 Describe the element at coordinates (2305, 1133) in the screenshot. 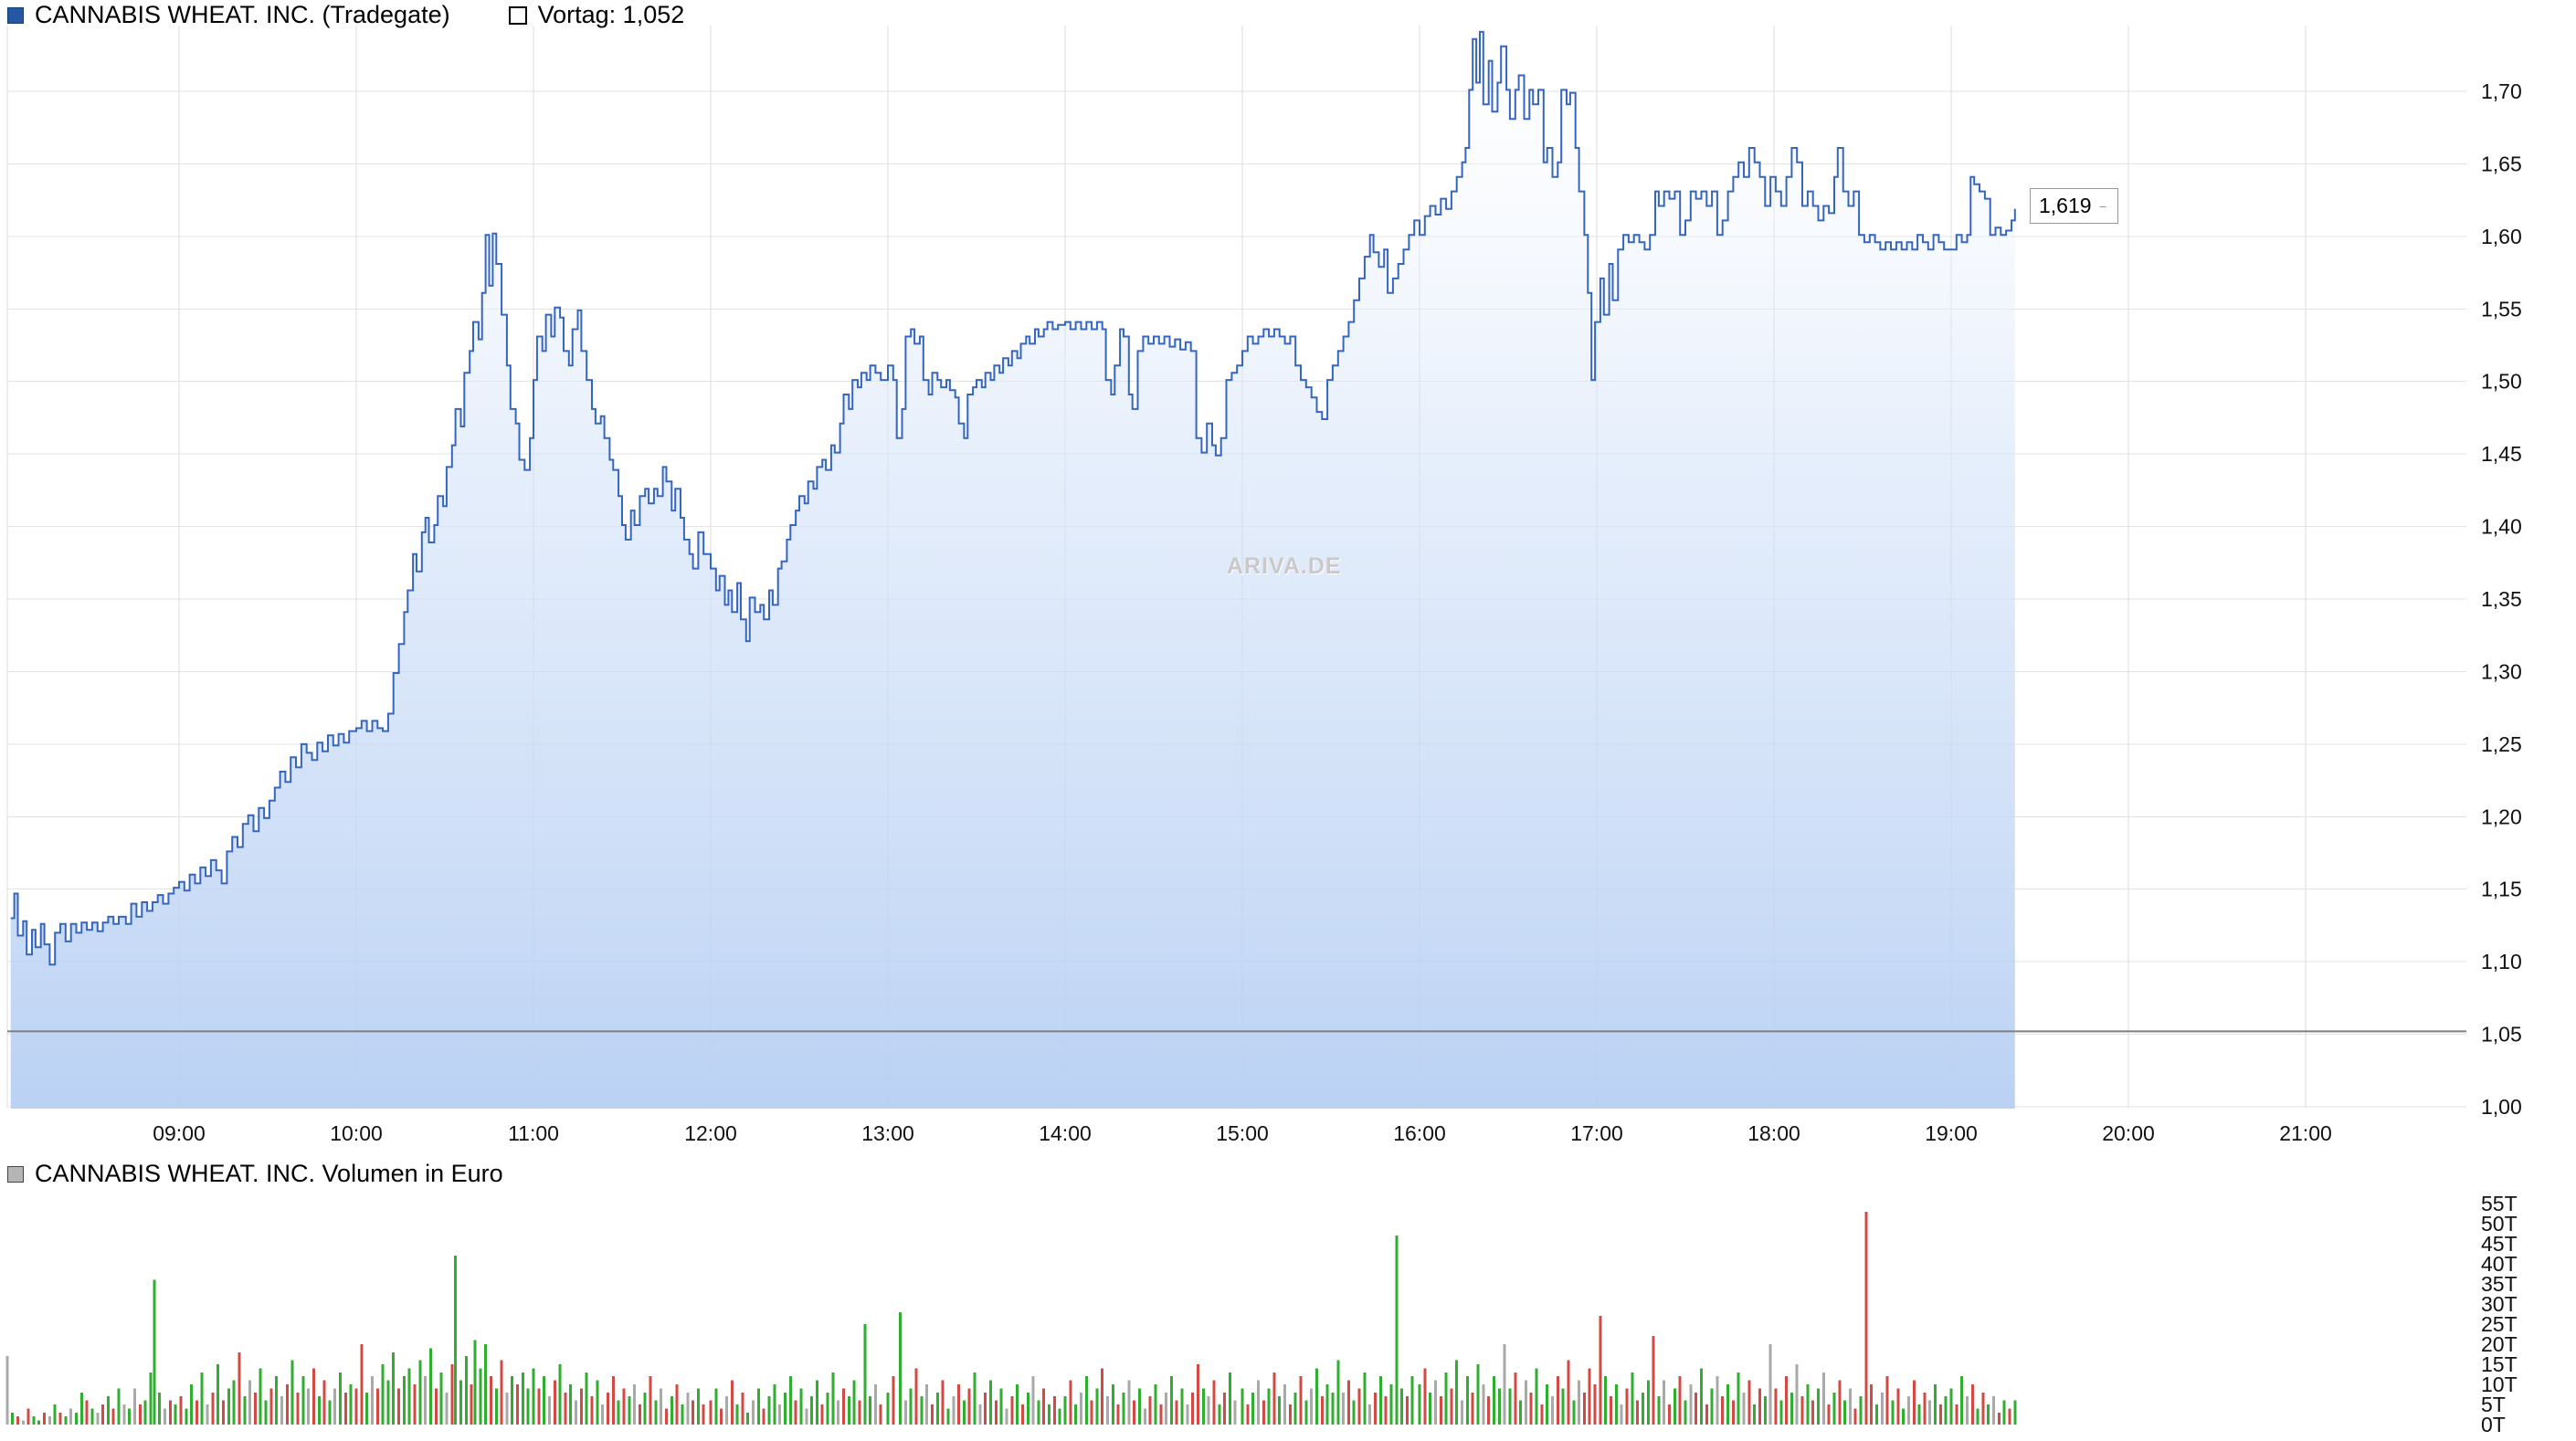

I see `time-axis-tick-label: 21:00` at that location.